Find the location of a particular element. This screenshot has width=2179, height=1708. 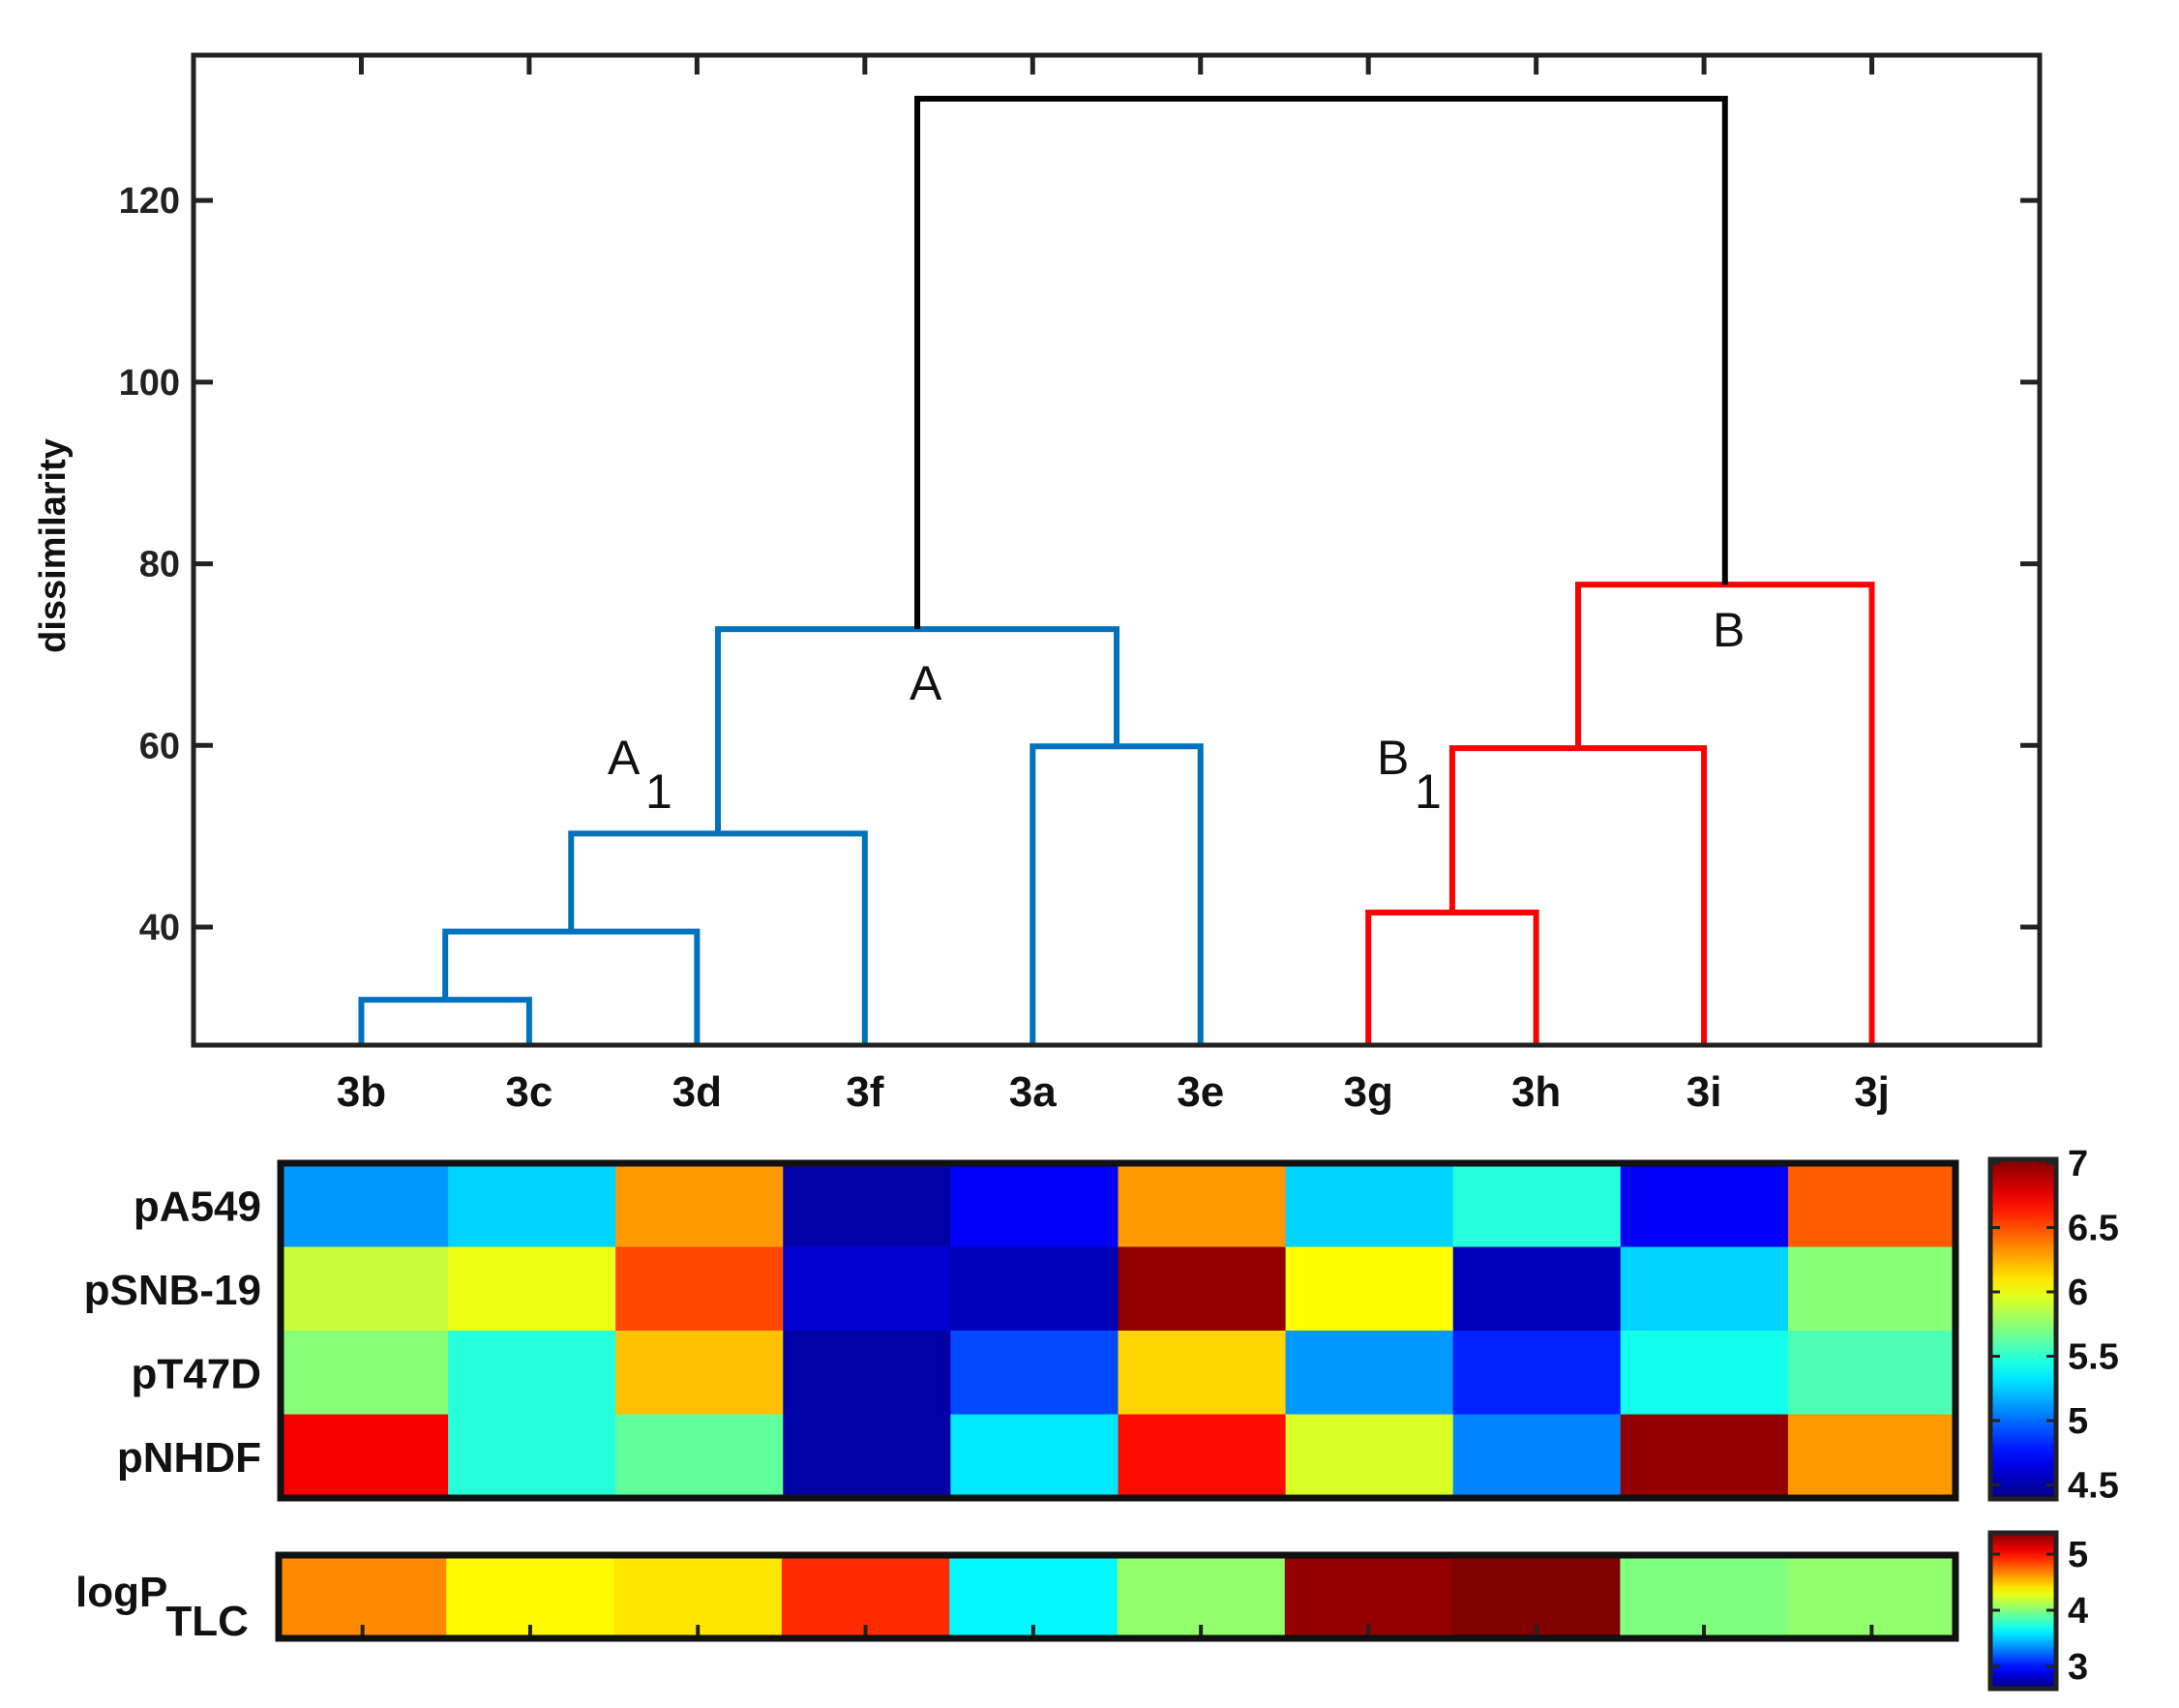

colorbar-tick-label: 3 is located at coordinates (2078, 1667).